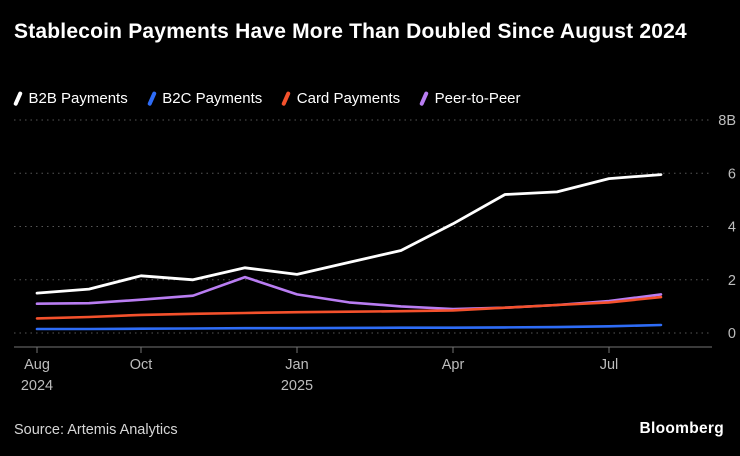 The height and width of the screenshot is (456, 740). Describe the element at coordinates (732, 174) in the screenshot. I see `y-tick-label: 6` at that location.